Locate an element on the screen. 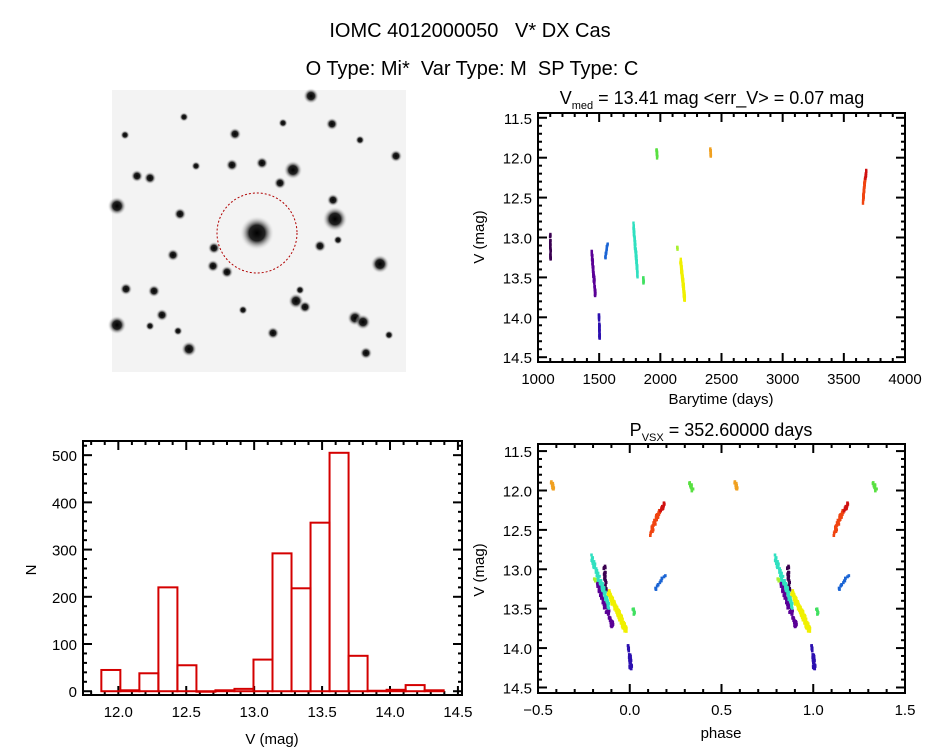 Image resolution: width=944 pixels, height=747 pixels. histogram-ylabel: N is located at coordinates (31, 570).